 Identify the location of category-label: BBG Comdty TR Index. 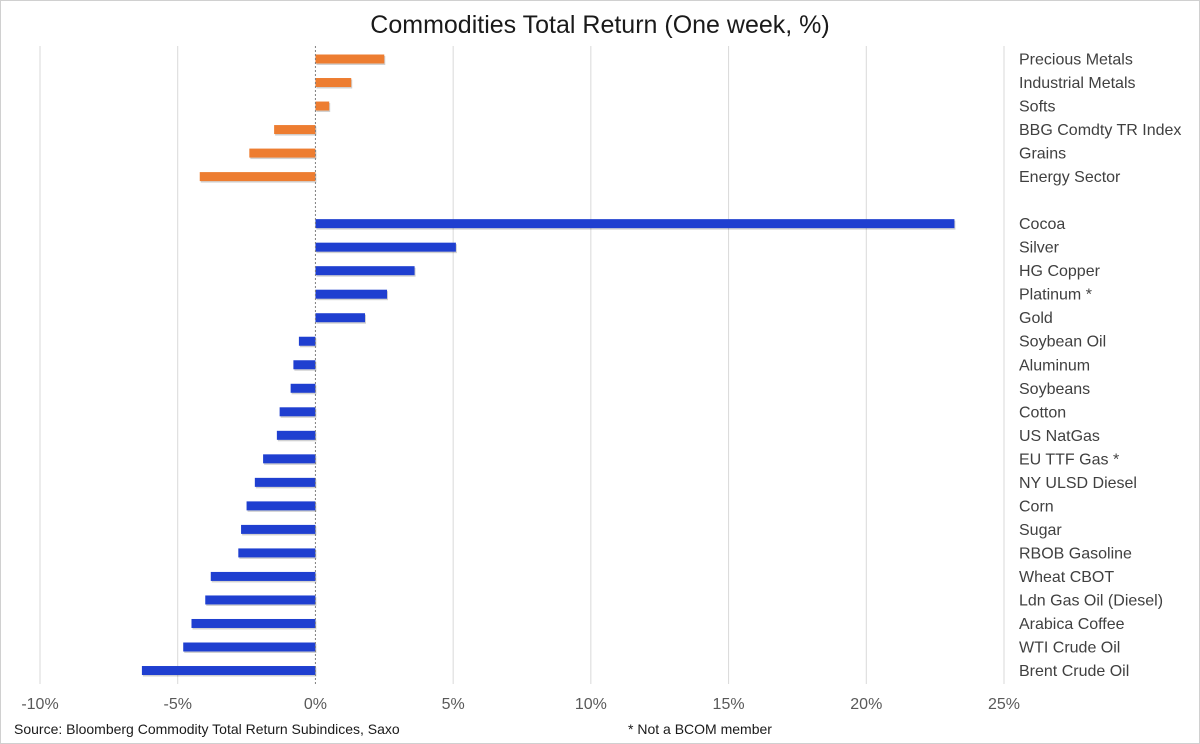
(1100, 130).